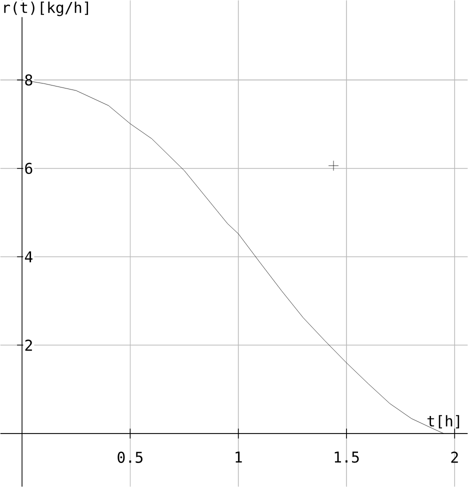  I want to click on x-tick-label: 2, so click(454, 457).